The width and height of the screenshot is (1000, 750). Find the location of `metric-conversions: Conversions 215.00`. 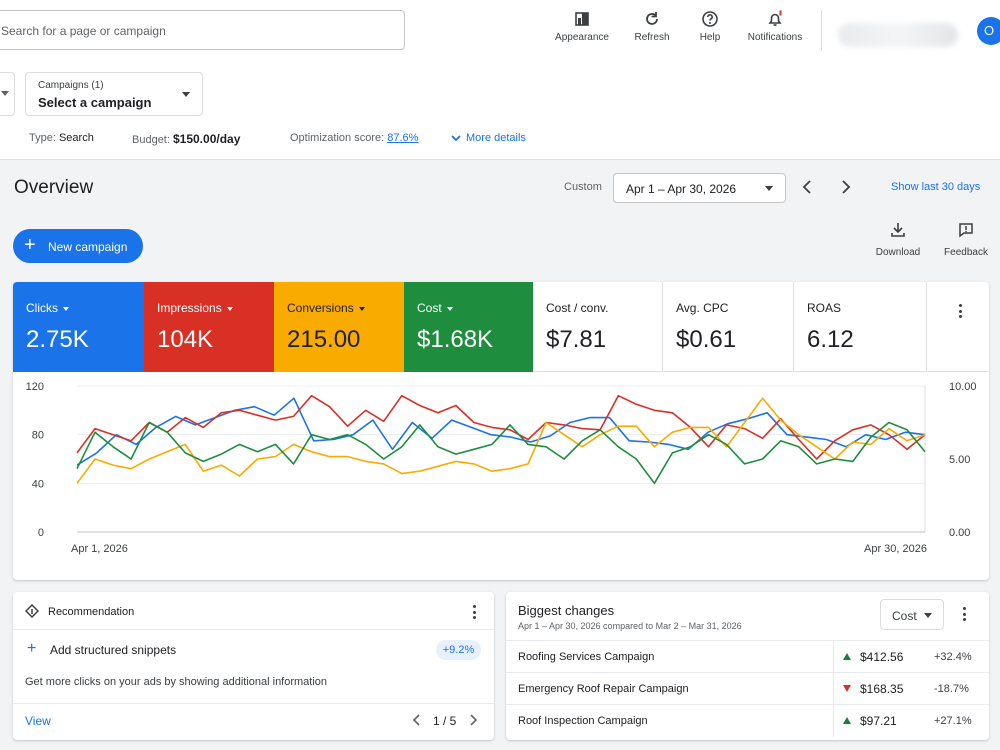

metric-conversions: Conversions 215.00 is located at coordinates (339, 327).